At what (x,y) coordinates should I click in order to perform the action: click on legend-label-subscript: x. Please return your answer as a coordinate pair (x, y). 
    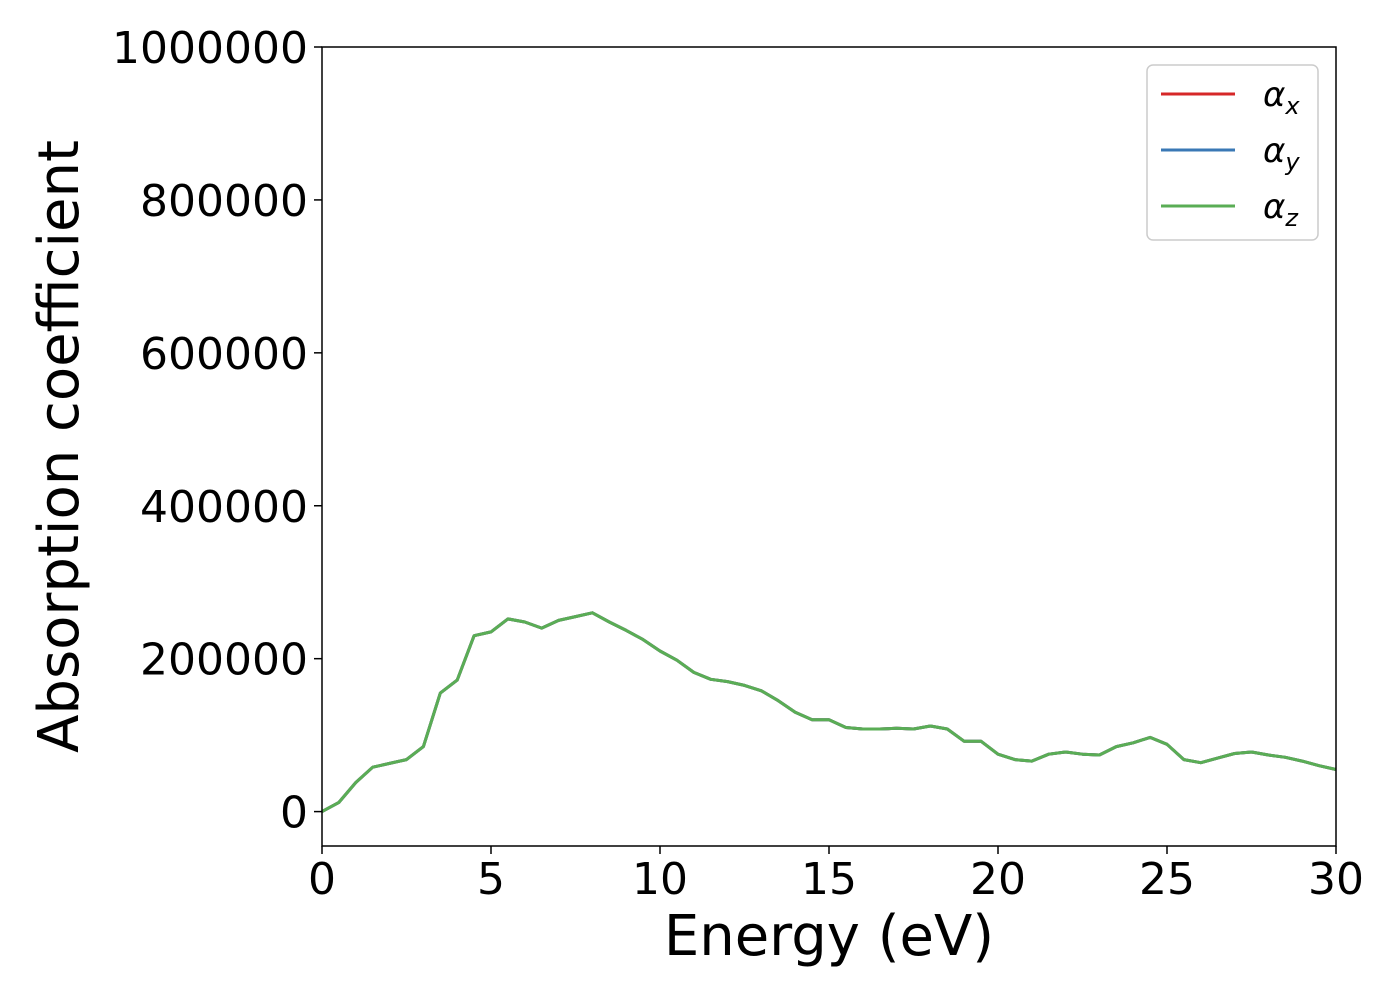
    Looking at the image, I should click on (1292, 106).